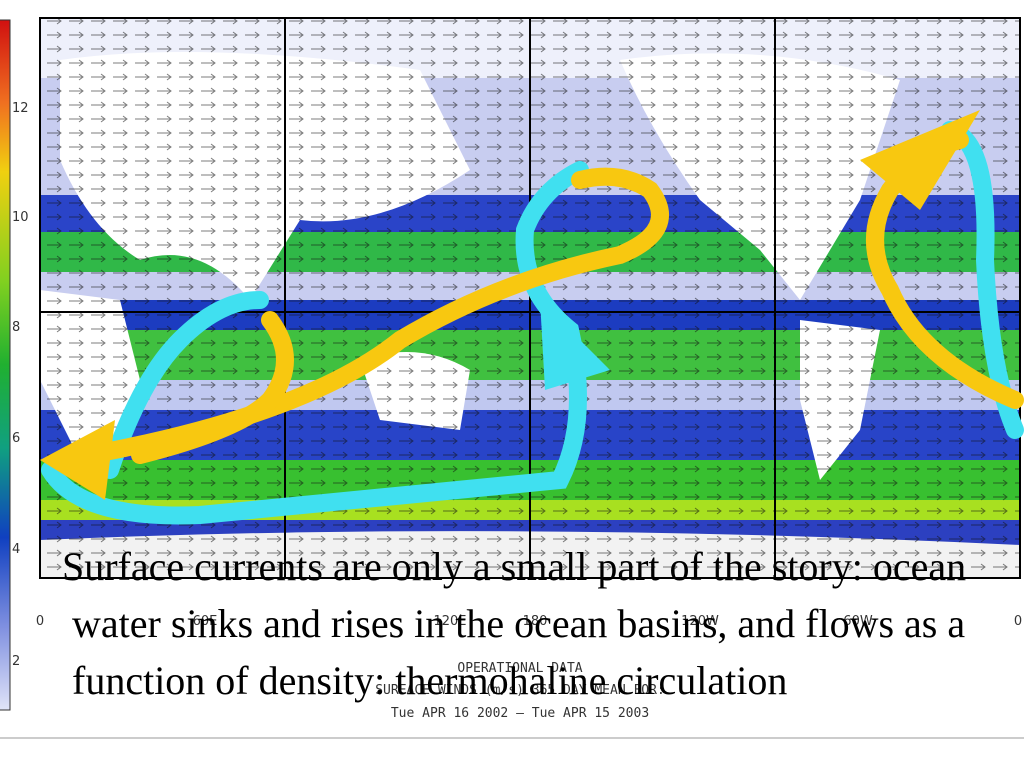 This screenshot has height=768, width=1024. Describe the element at coordinates (16, 438) in the screenshot. I see `colorbar-tick-label: 6` at that location.